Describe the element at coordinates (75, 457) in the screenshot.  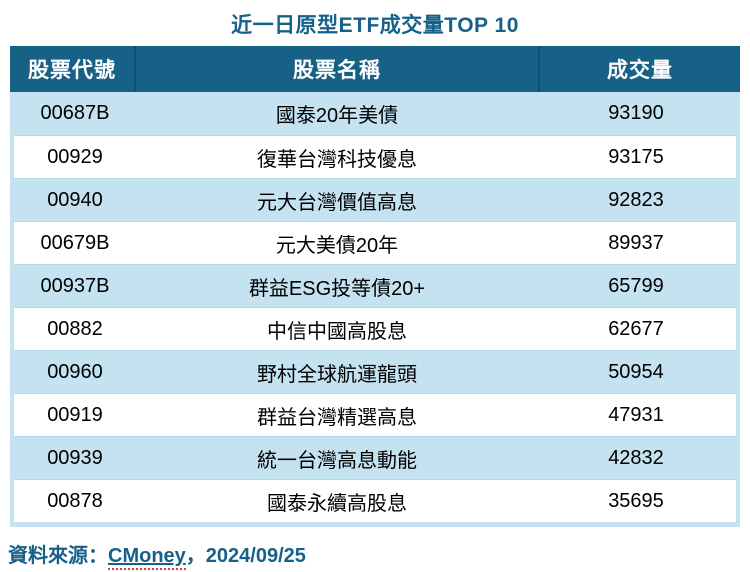
I see `cell-stock-code: 00939` at that location.